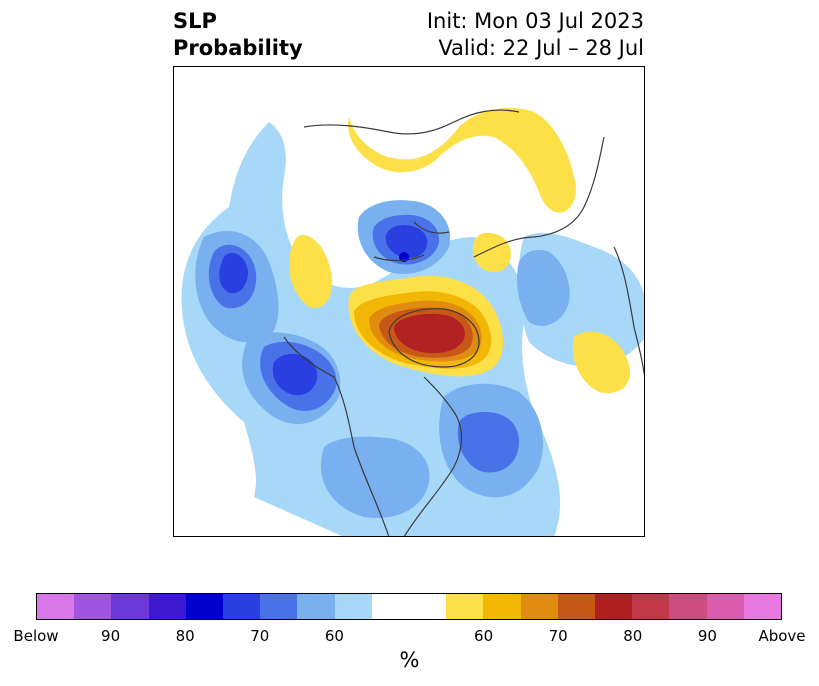 The image size is (819, 686). Describe the element at coordinates (36, 636) in the screenshot. I see `colorbar-tick-label: Below` at that location.